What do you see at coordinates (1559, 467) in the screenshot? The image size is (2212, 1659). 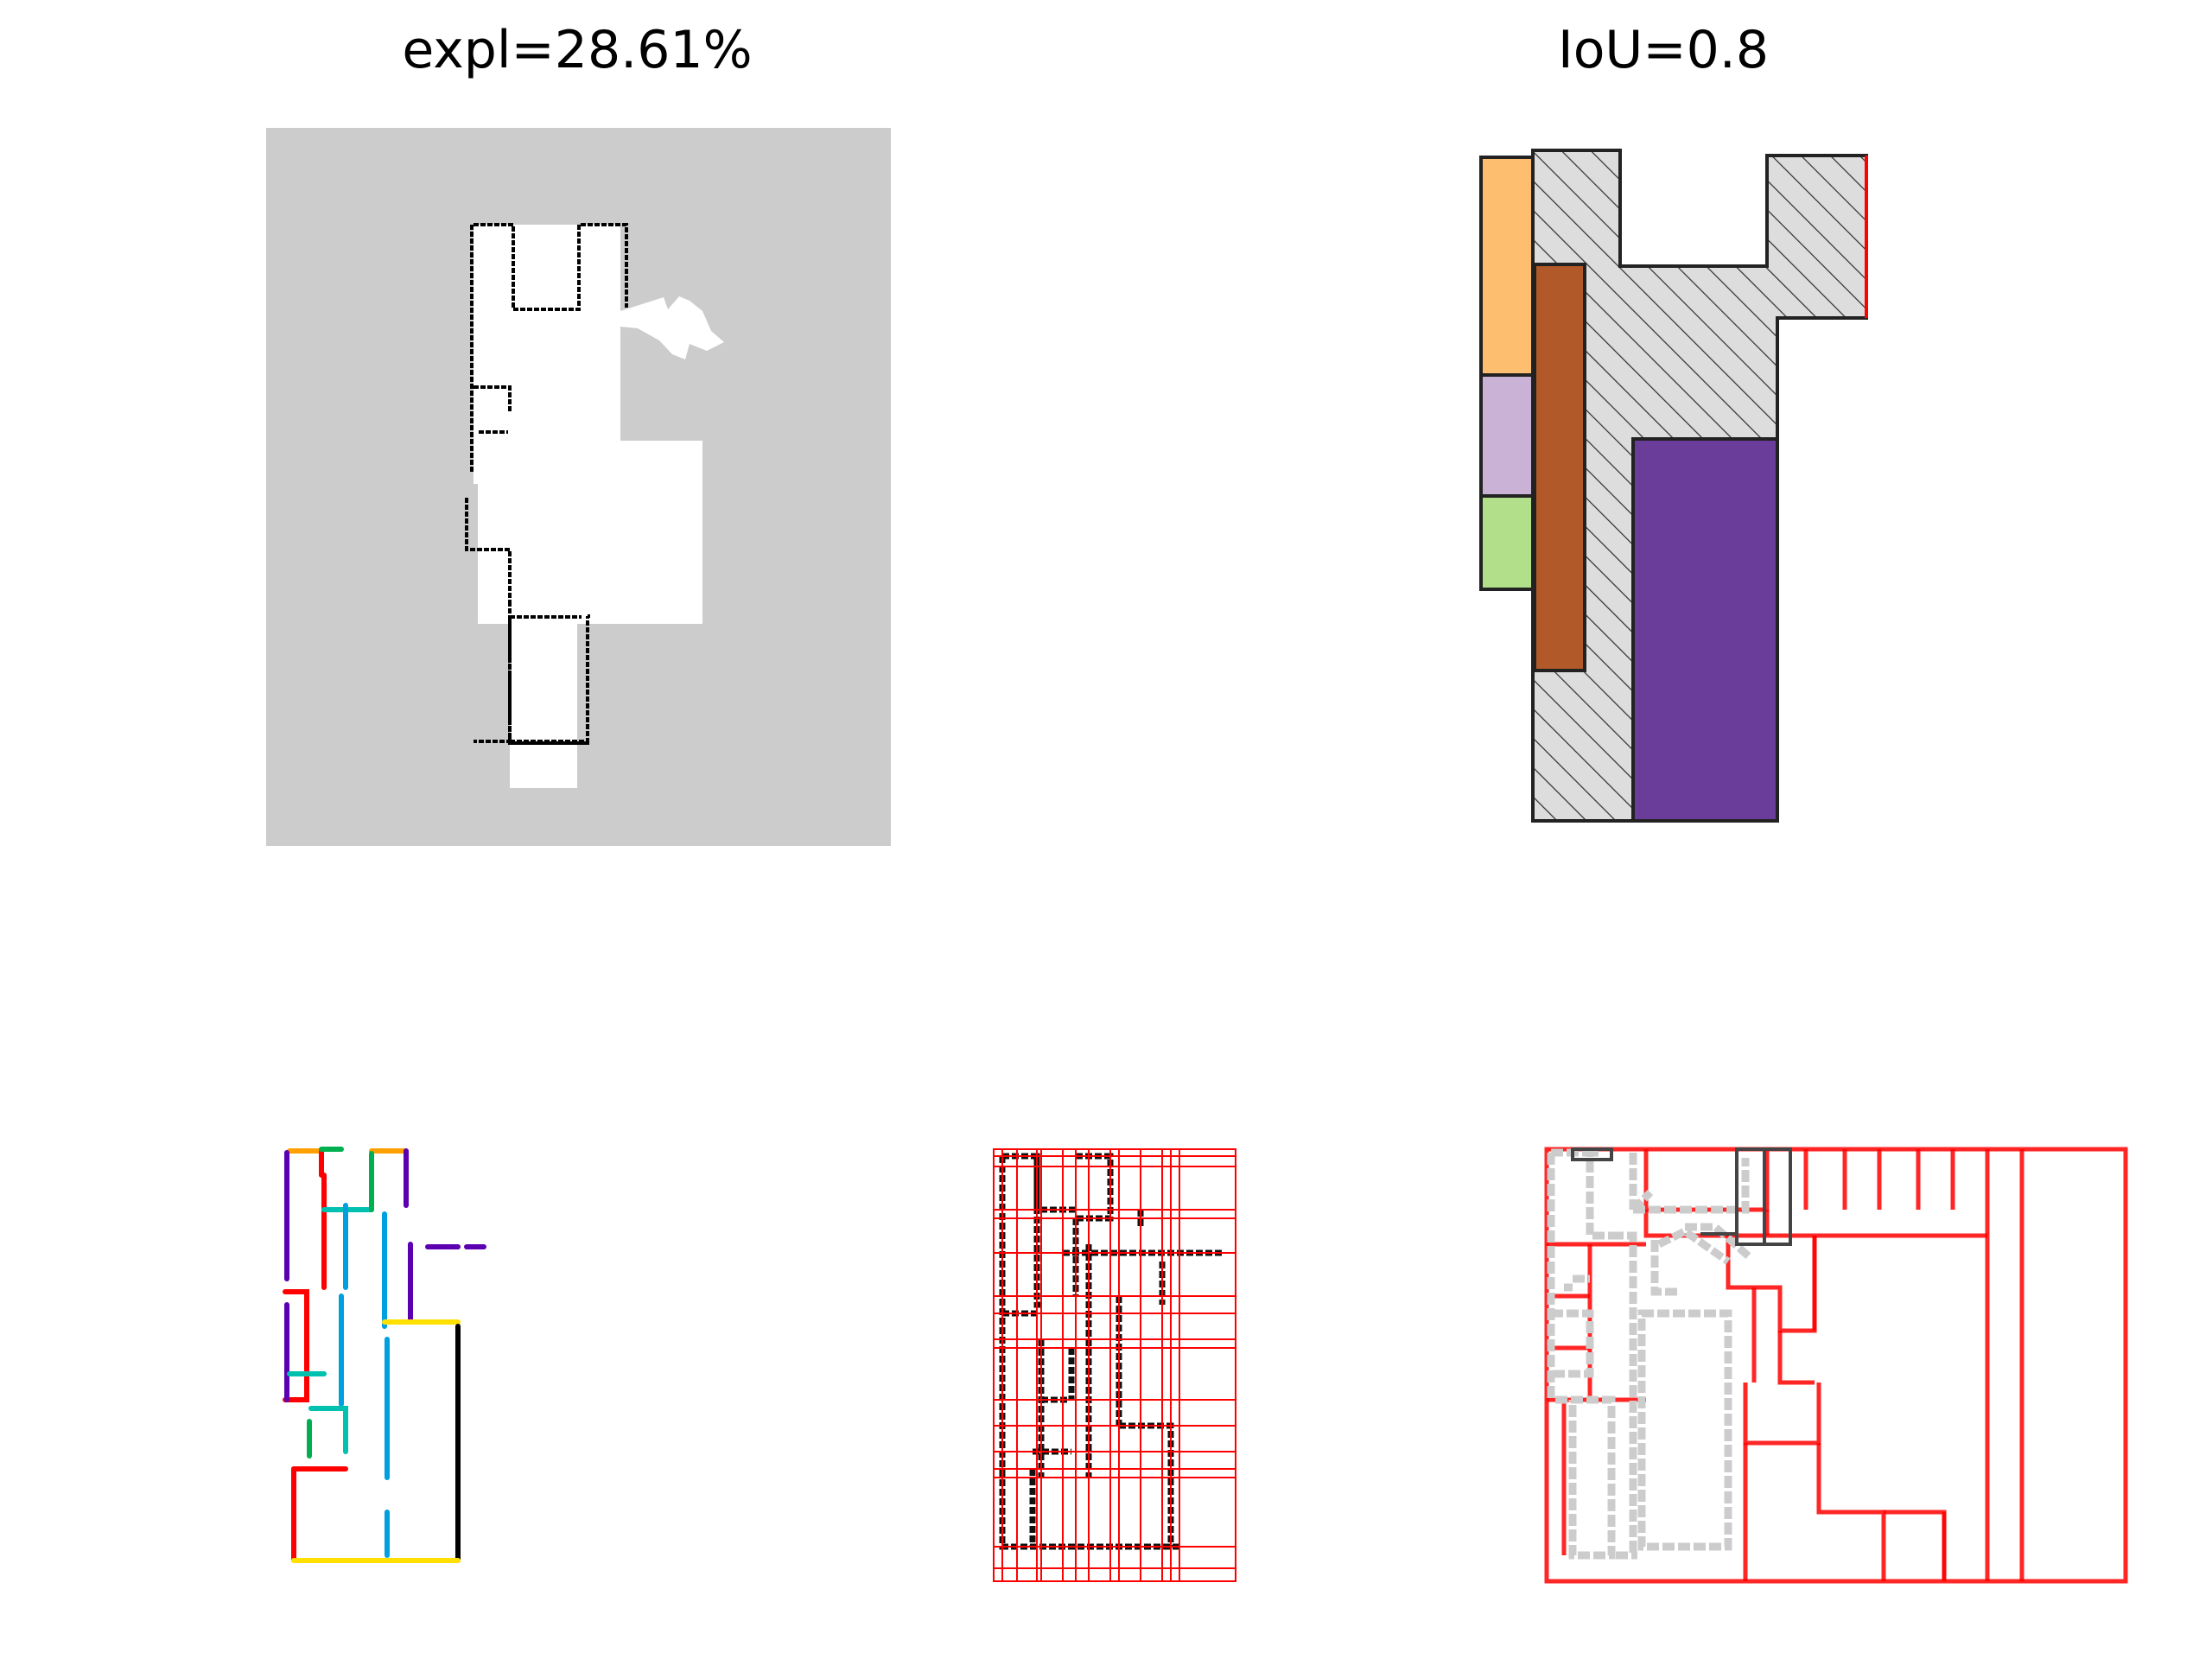 I see `room-brown` at bounding box center [1559, 467].